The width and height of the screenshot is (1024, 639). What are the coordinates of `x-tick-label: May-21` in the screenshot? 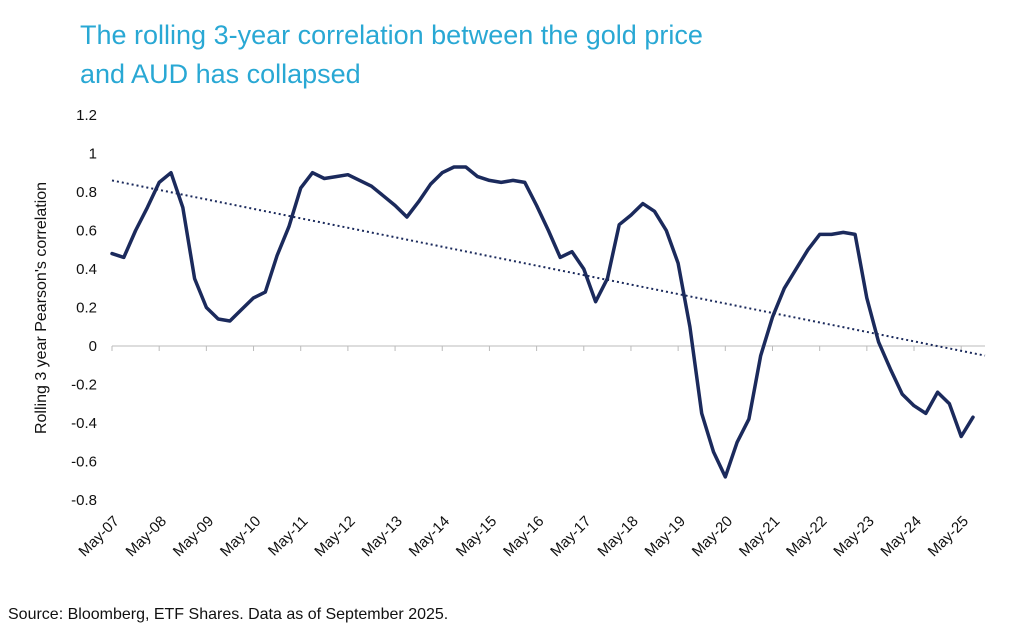 It's located at (759, 536).